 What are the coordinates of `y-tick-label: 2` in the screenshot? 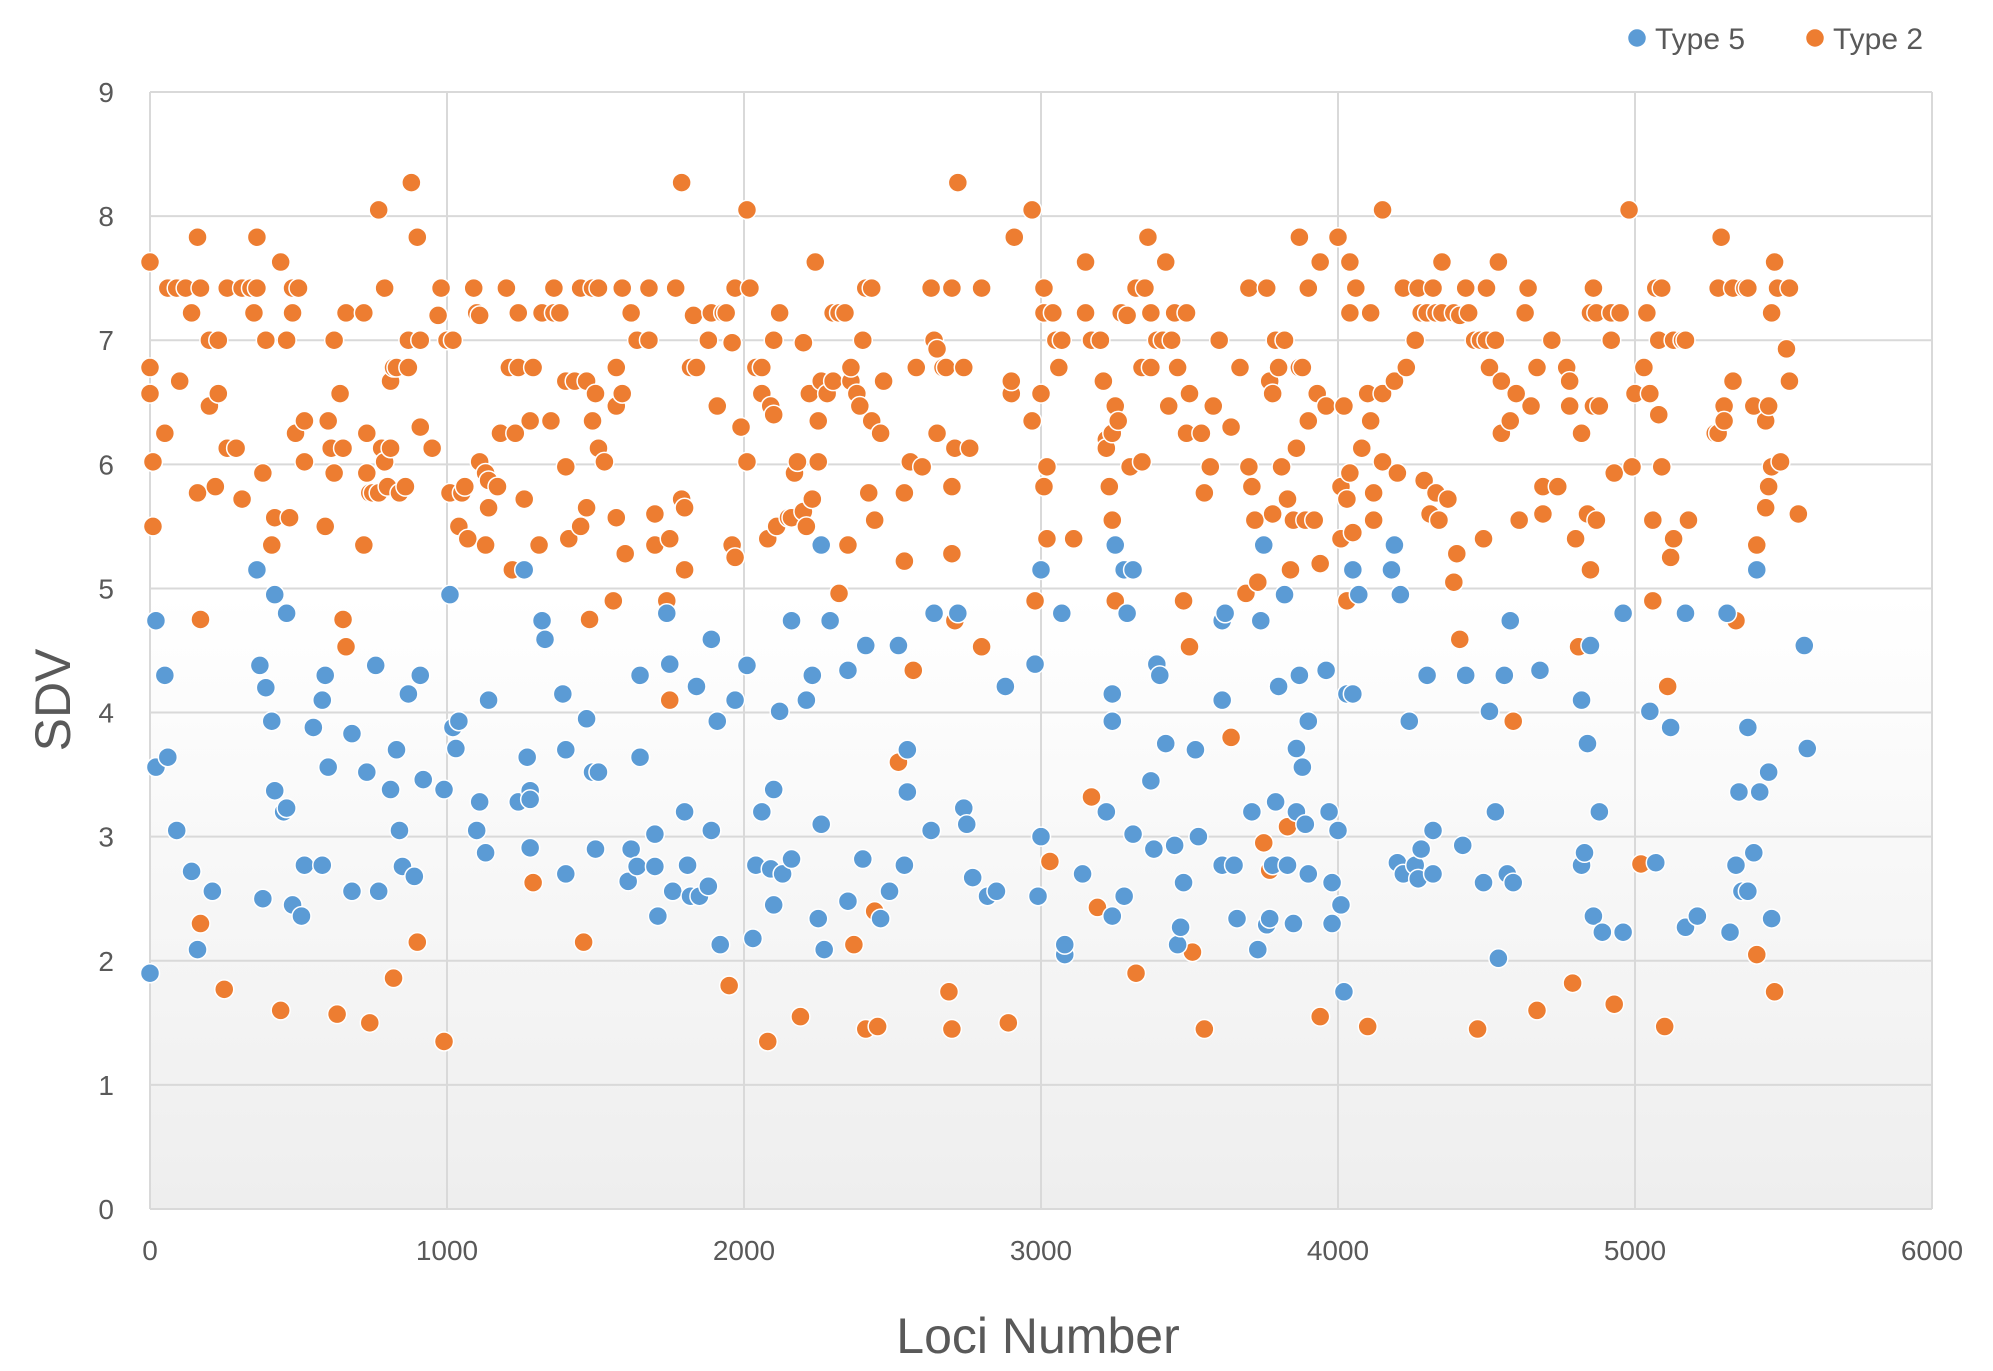 It's located at (106, 961).